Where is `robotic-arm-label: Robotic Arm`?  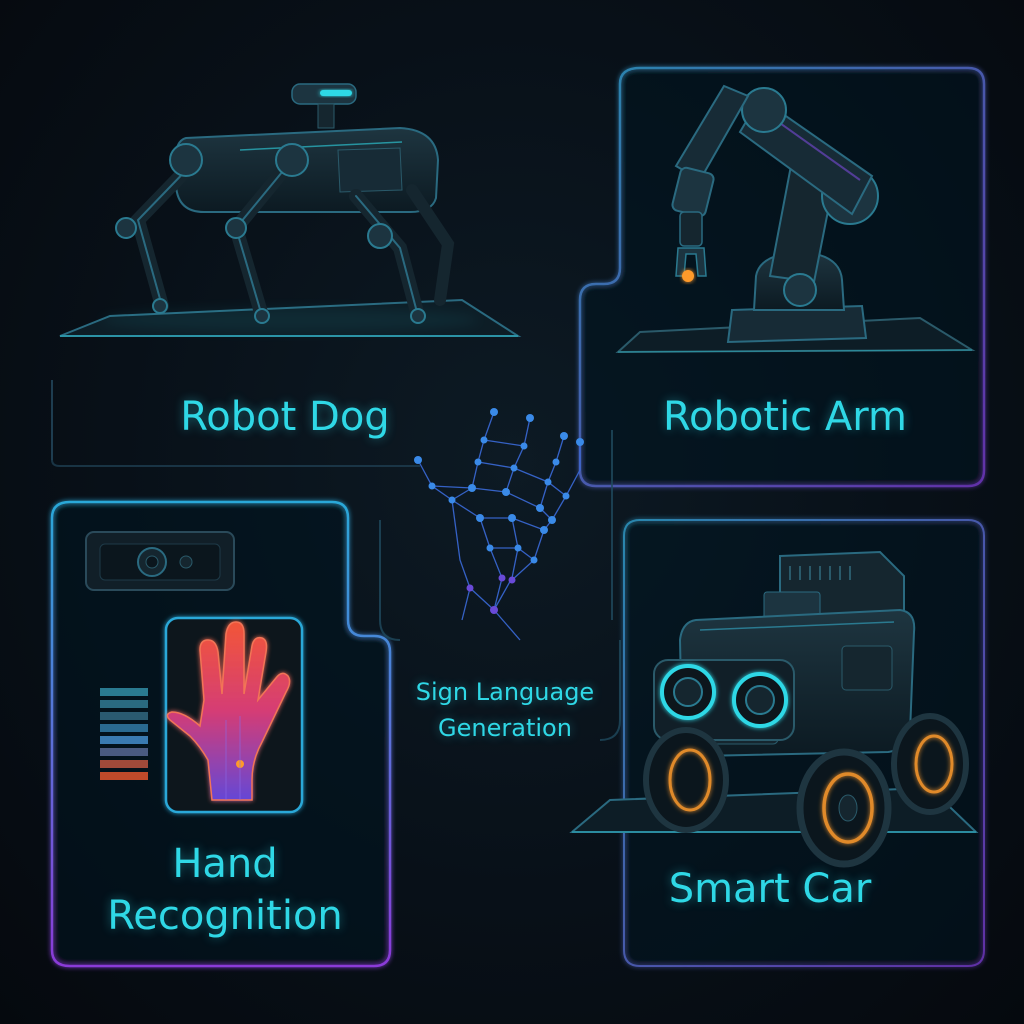 robotic-arm-label: Robotic Arm is located at coordinates (785, 417).